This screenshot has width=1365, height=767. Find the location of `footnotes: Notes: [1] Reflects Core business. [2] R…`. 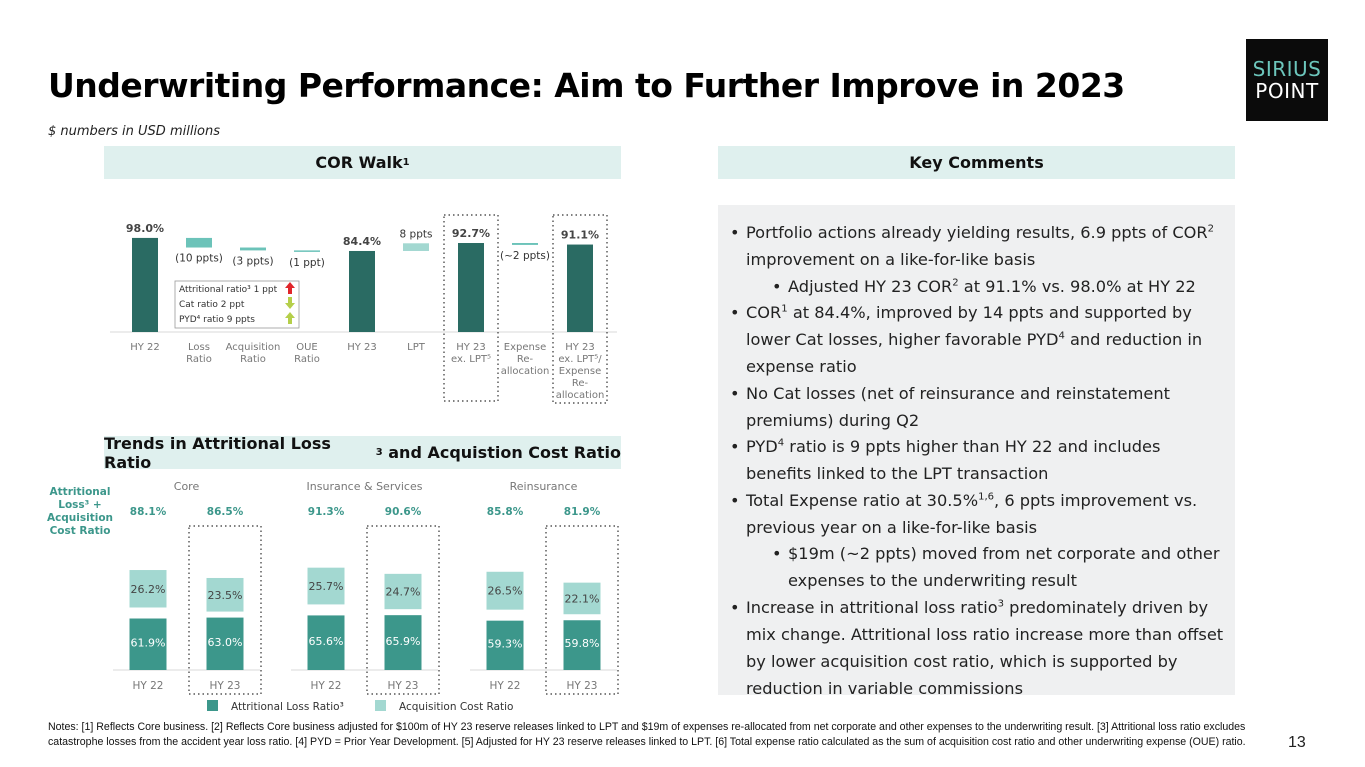

footnotes: Notes: [1] Reflects Core business. [2] R… is located at coordinates (647, 734).